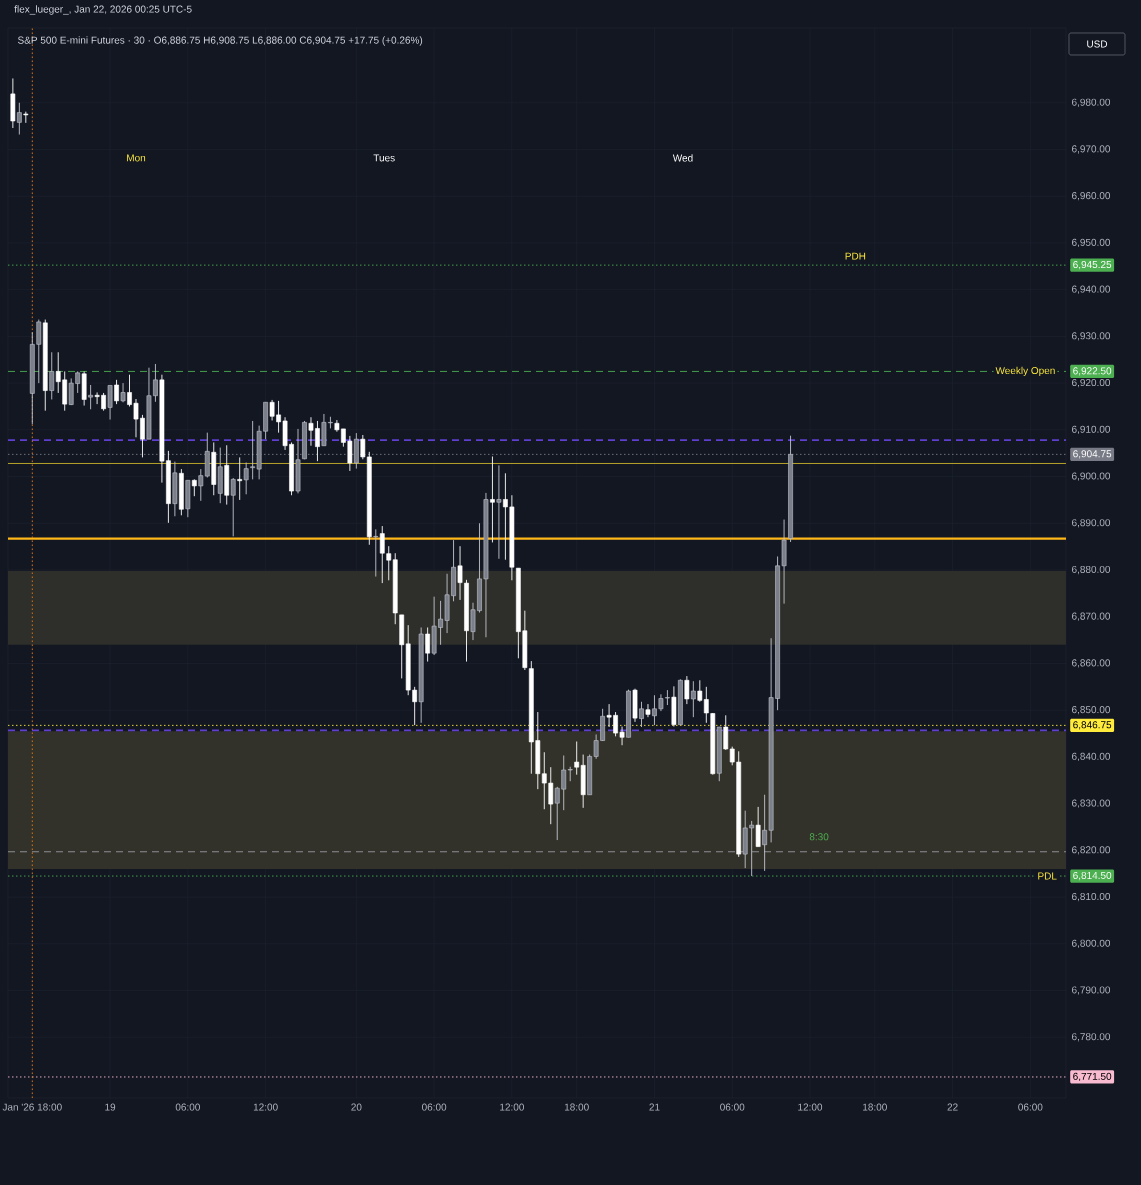 This screenshot has width=1141, height=1185. What do you see at coordinates (1091, 710) in the screenshot?
I see `y-tick-label: 6,850.00` at bounding box center [1091, 710].